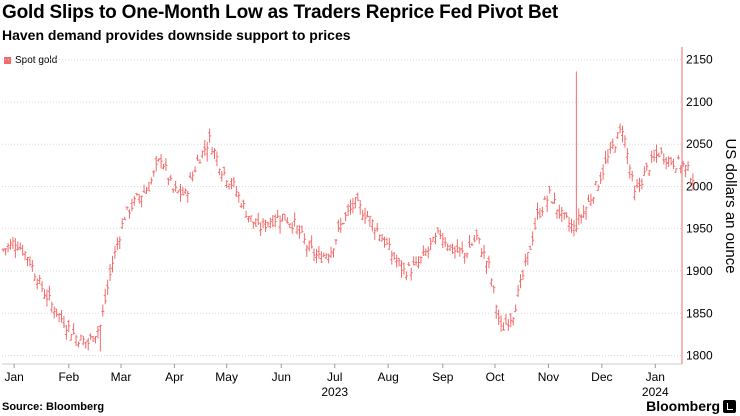 This screenshot has height=416, width=740. What do you see at coordinates (683, 406) in the screenshot?
I see `brand-logo: Bloomberg` at bounding box center [683, 406].